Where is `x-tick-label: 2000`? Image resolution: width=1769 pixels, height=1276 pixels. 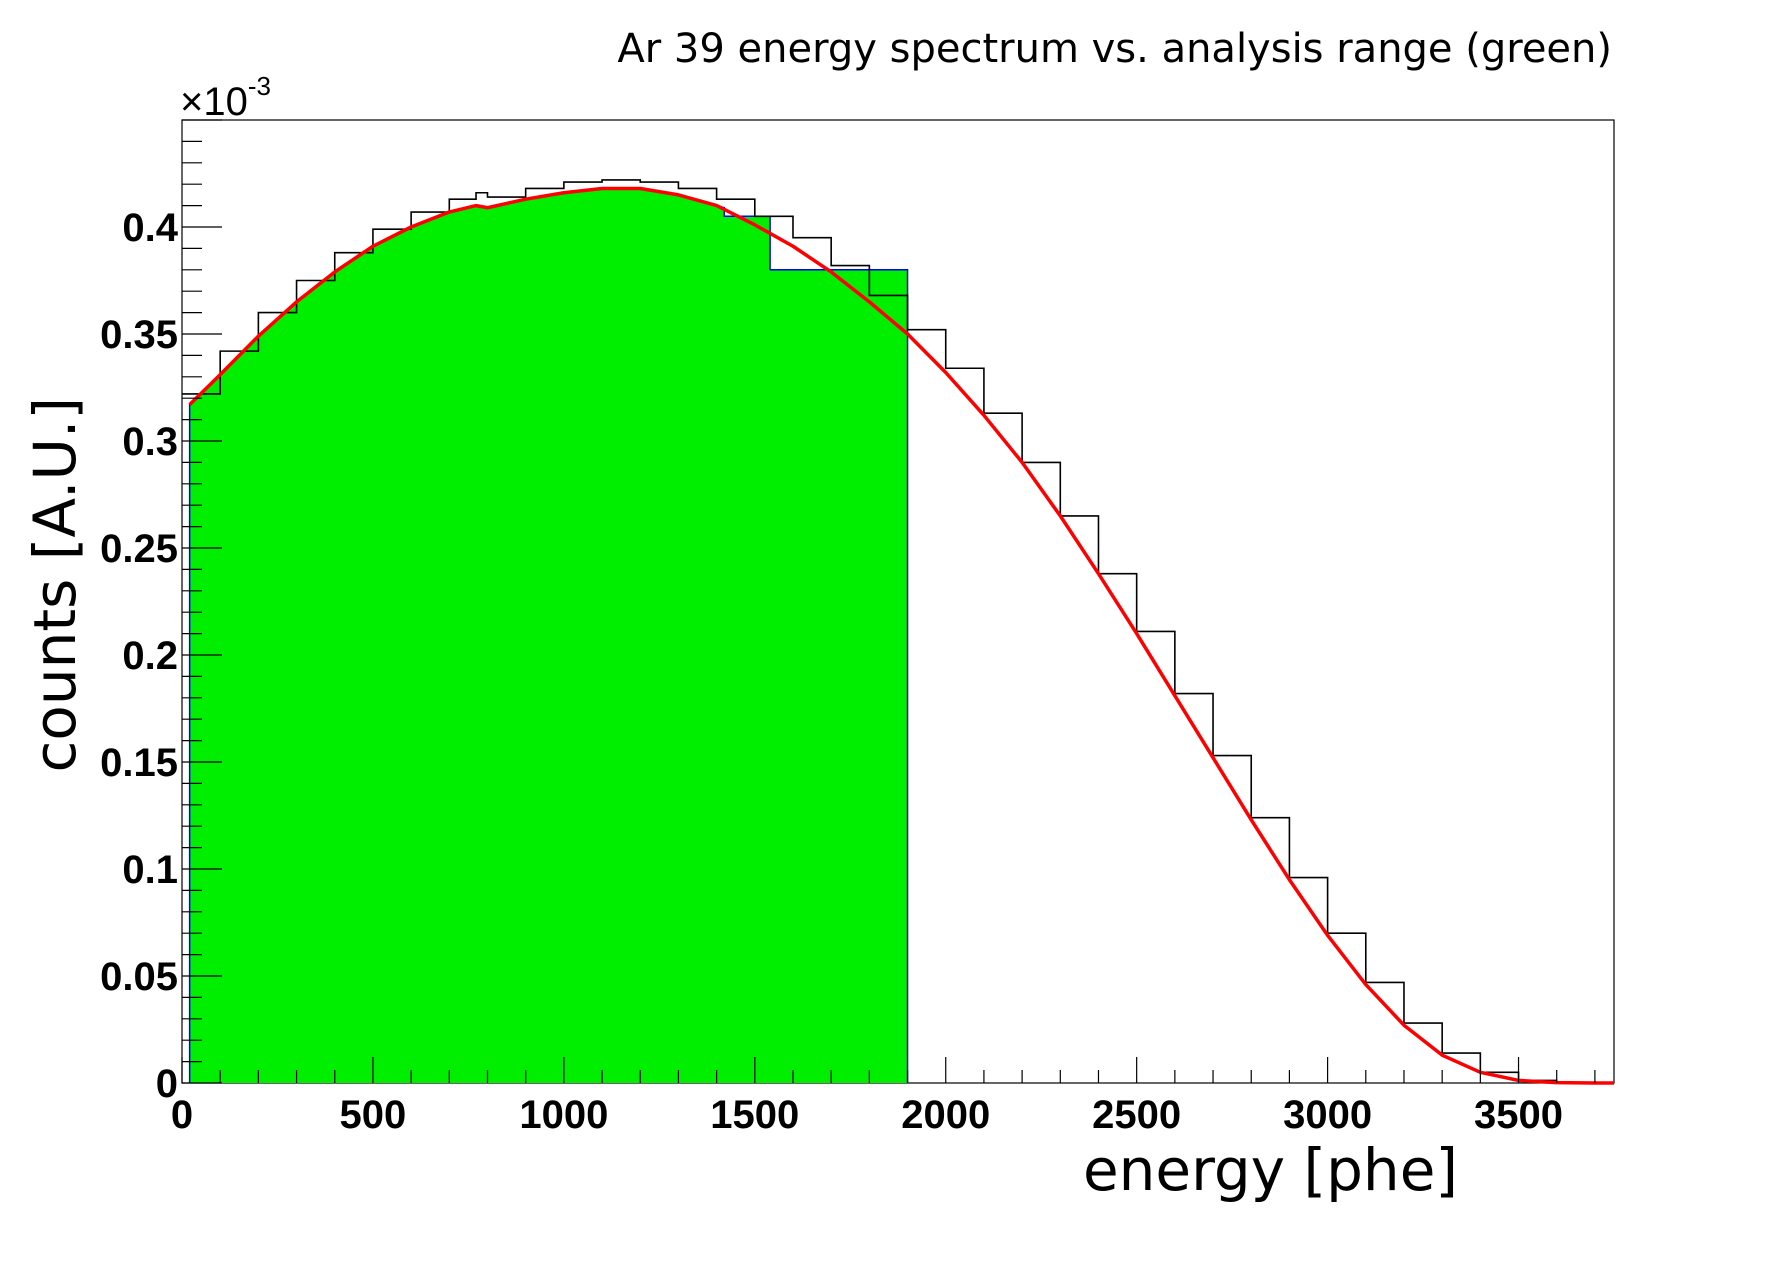 x-tick-label: 2000 is located at coordinates (945, 1115).